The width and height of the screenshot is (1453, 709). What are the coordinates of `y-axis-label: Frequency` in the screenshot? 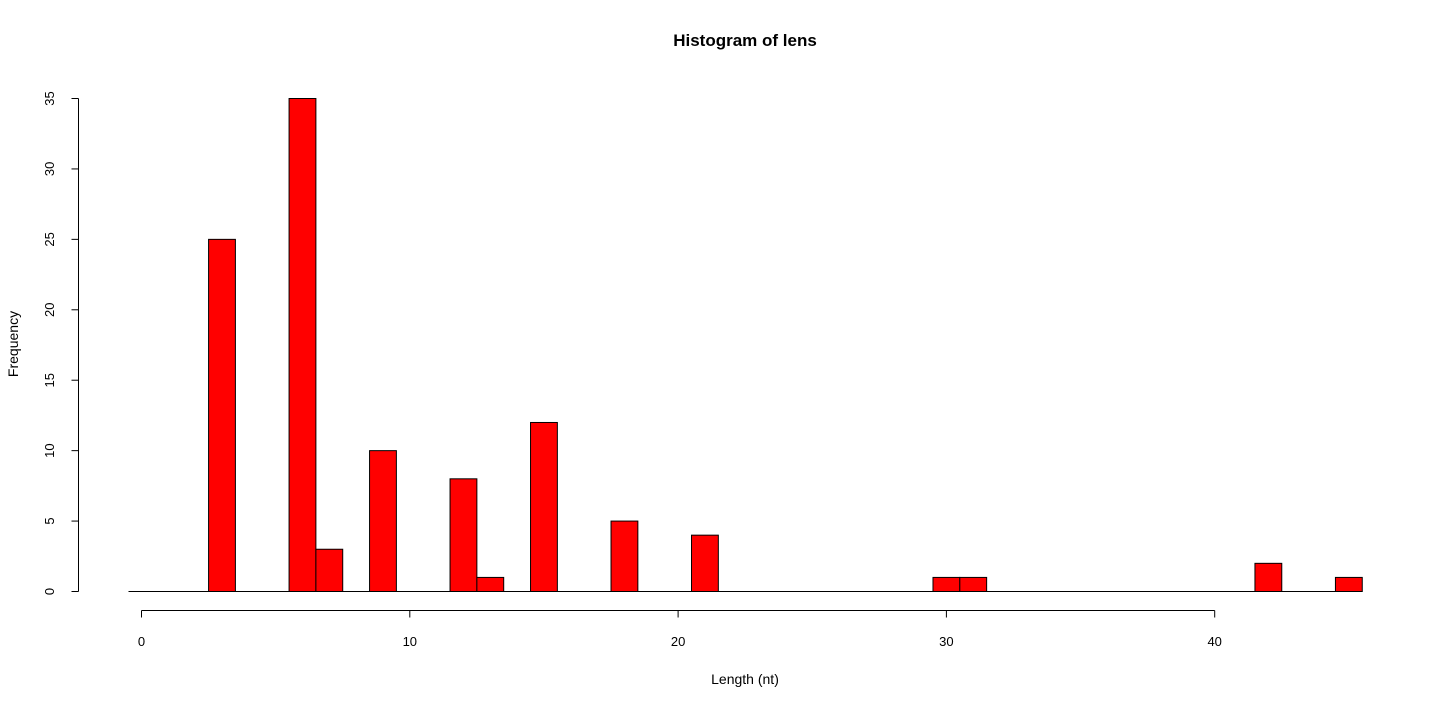 It's located at (13, 344).